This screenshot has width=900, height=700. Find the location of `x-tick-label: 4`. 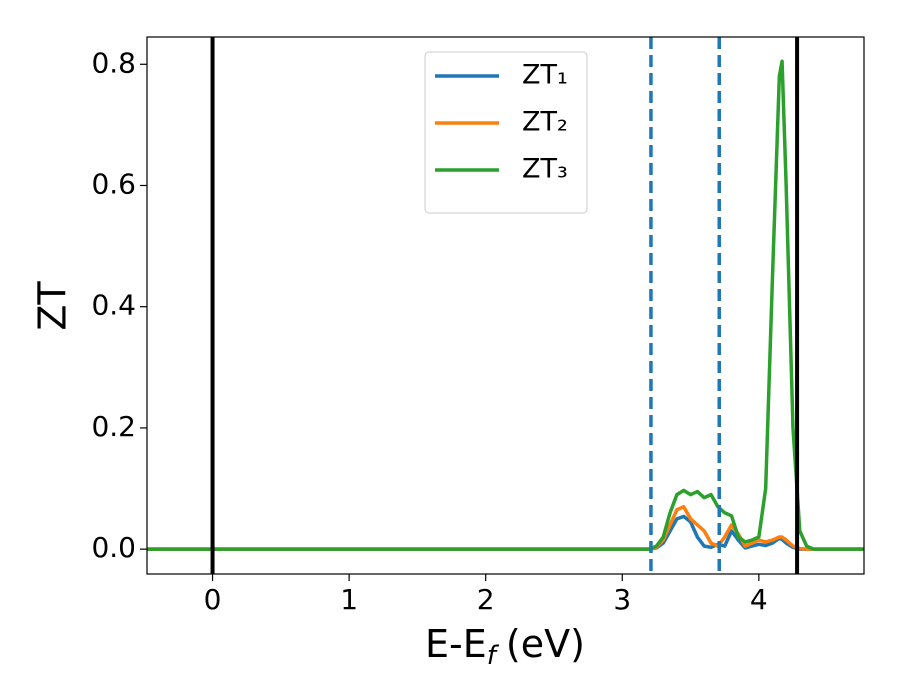

x-tick-label: 4 is located at coordinates (759, 599).